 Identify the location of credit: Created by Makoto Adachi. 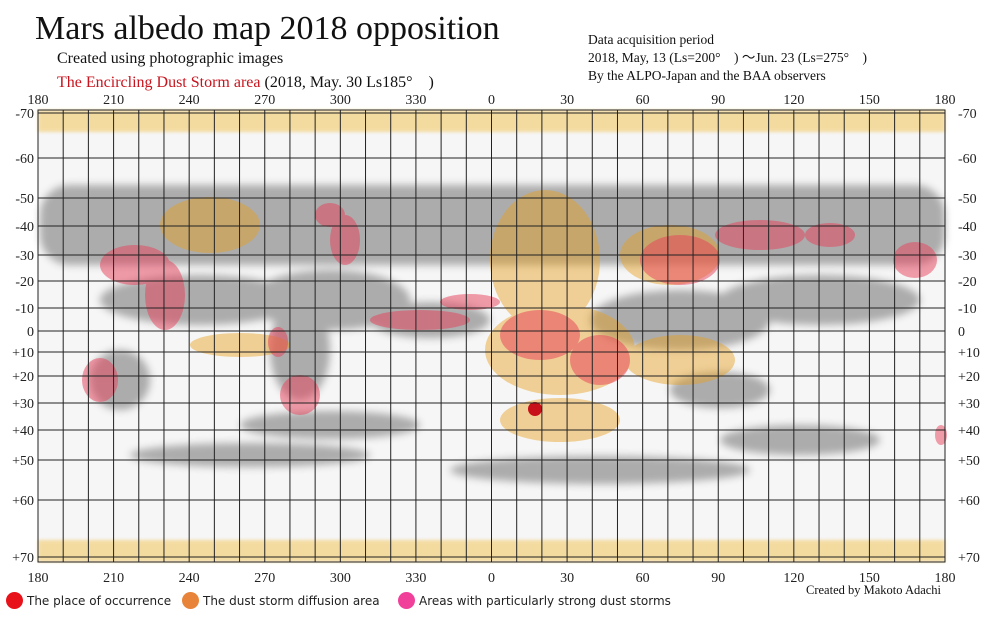
(874, 590).